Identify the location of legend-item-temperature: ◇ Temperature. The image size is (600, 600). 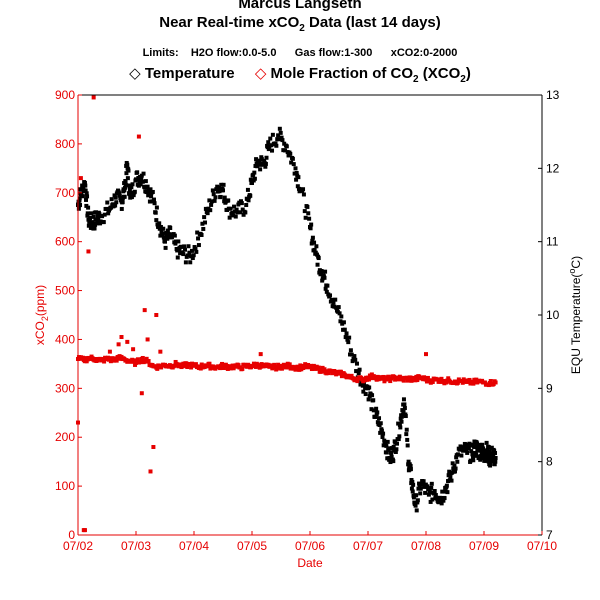
(184, 73).